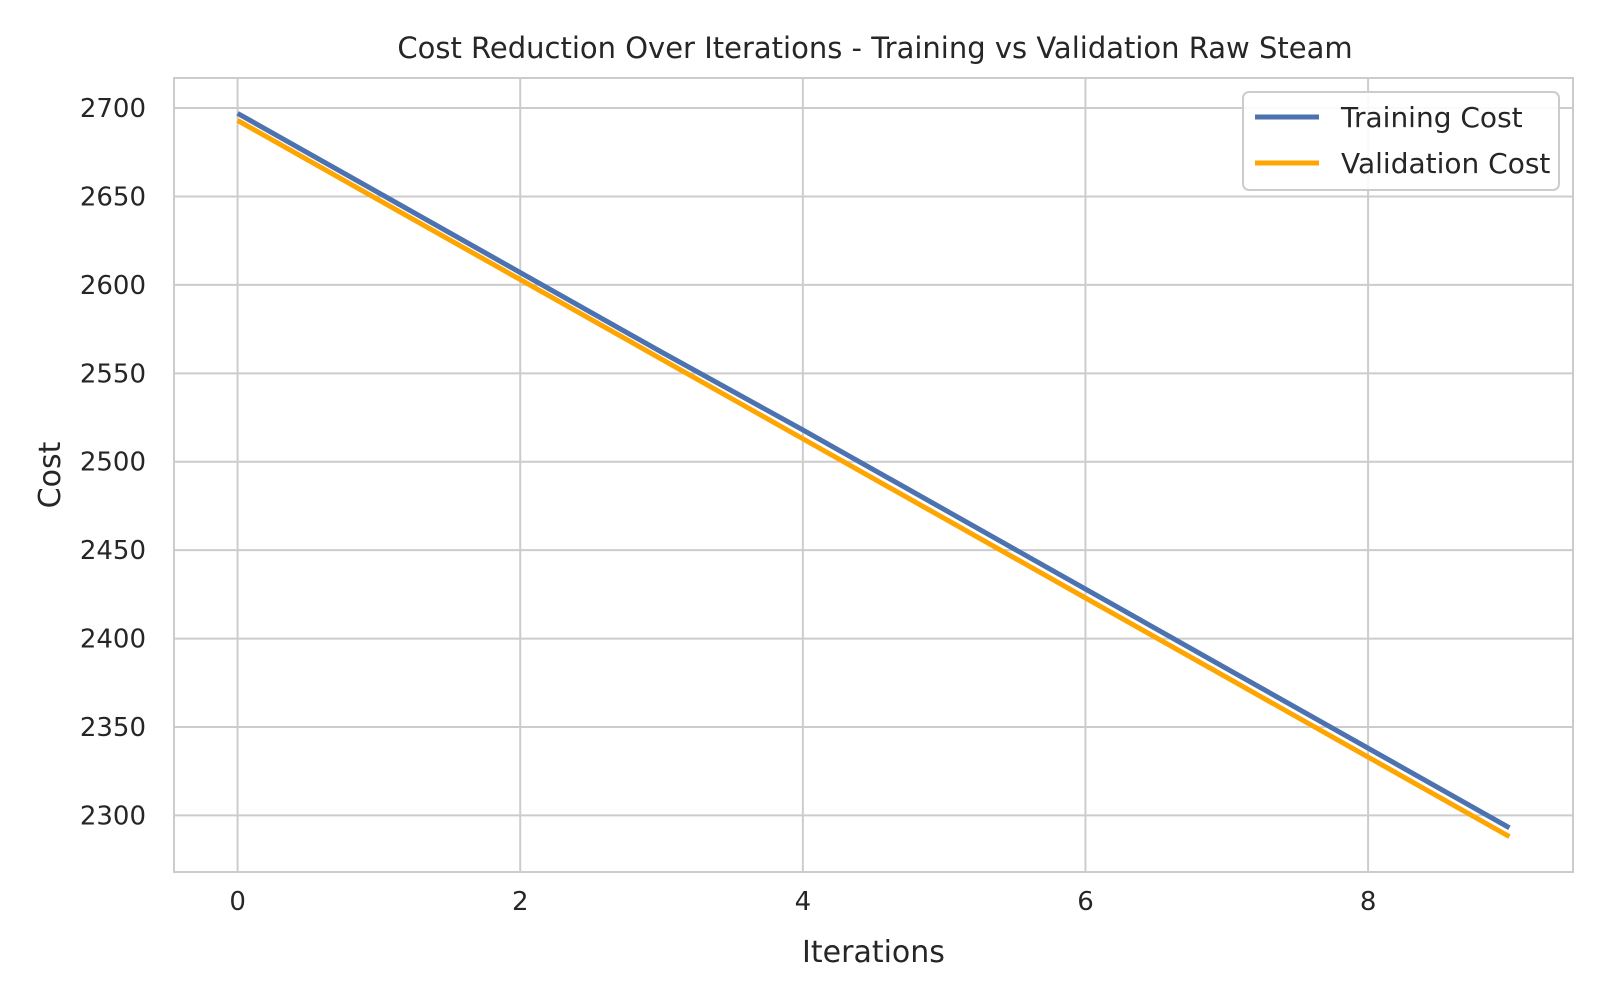 Image resolution: width=1600 pixels, height=1004 pixels. I want to click on legend-label: Validation Cost, so click(1445, 163).